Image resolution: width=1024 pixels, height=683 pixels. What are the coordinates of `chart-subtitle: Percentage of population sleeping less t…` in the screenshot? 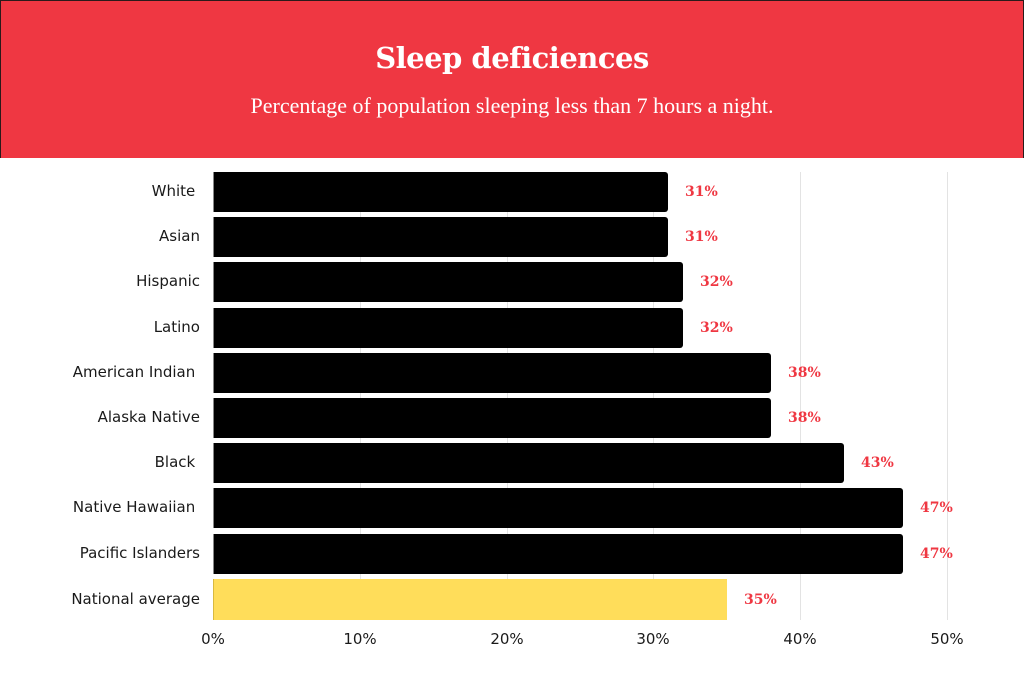 It's located at (512, 105).